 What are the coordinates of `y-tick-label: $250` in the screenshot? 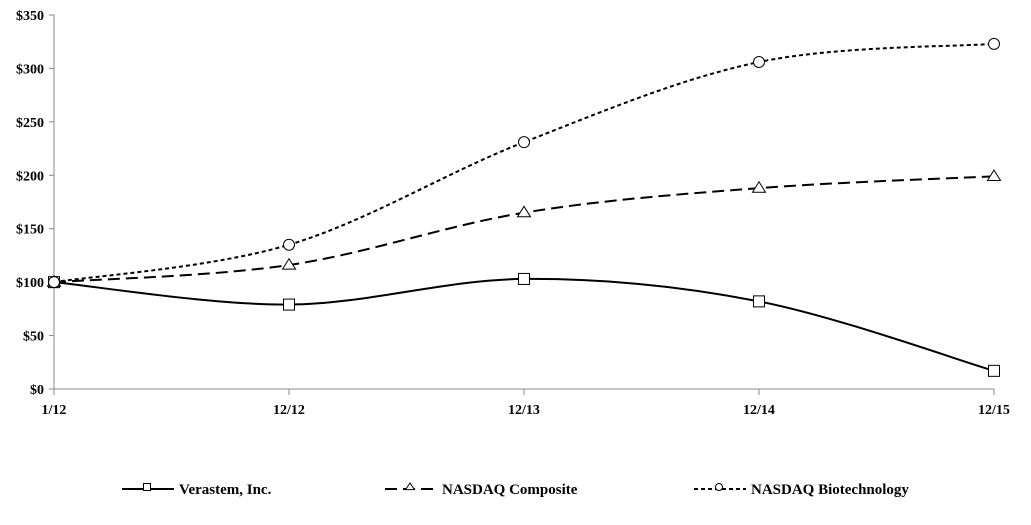 It's located at (30, 123).